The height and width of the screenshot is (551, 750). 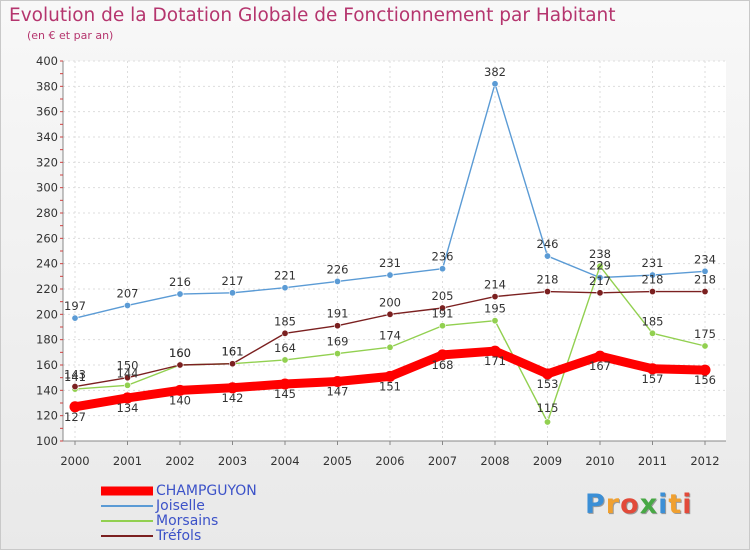 I want to click on data-label: 218, so click(x=705, y=280).